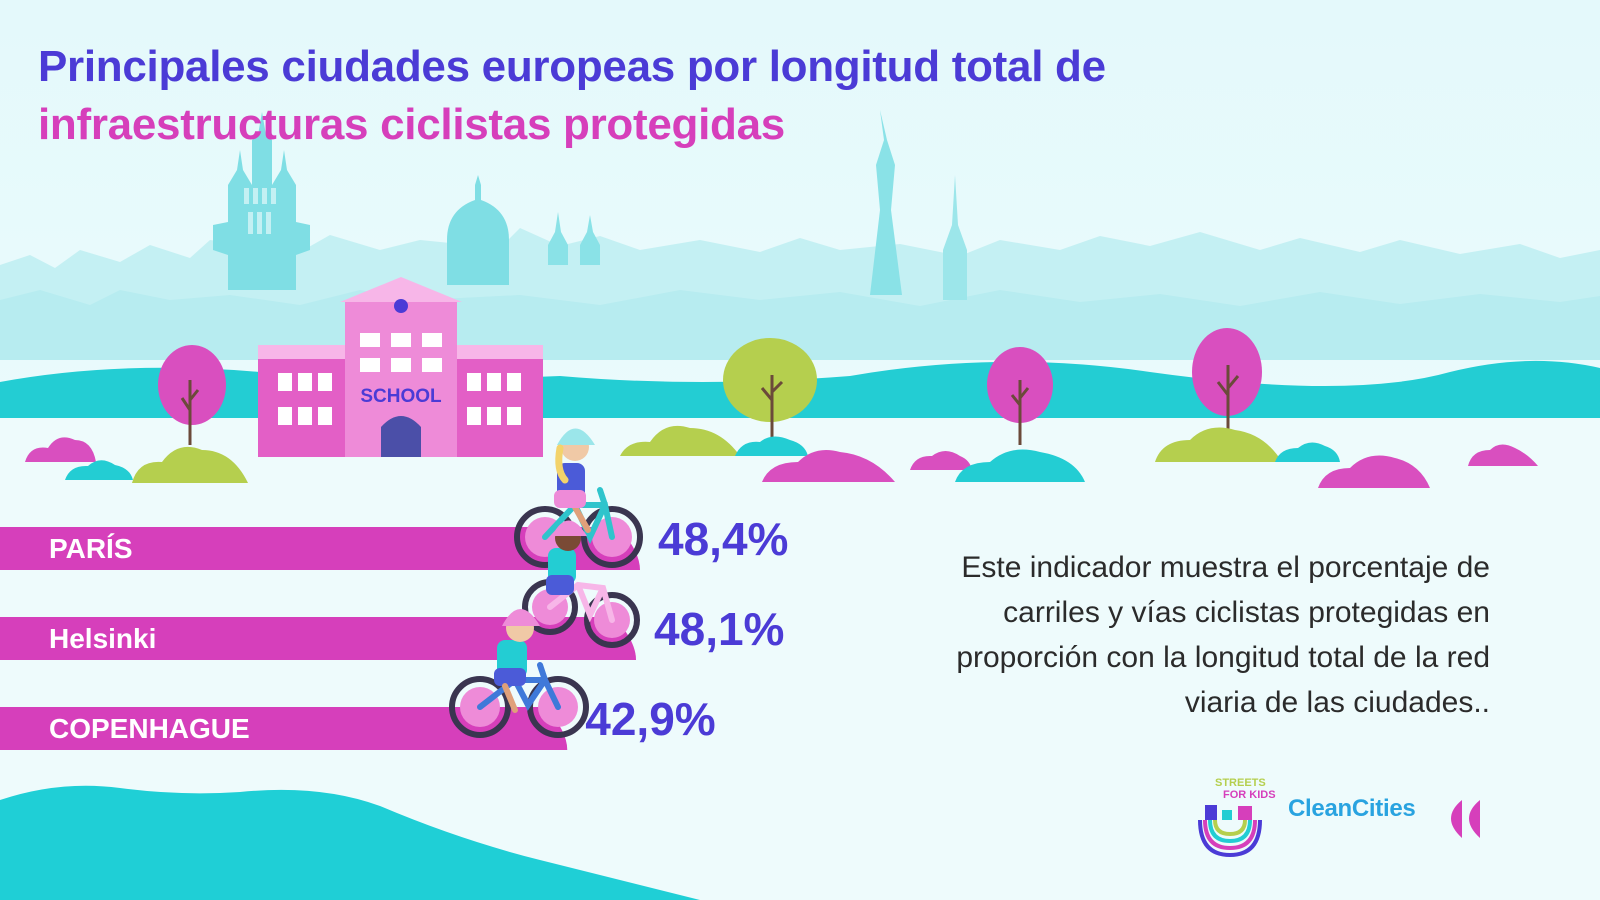 The image size is (1600, 900). What do you see at coordinates (401, 396) in the screenshot?
I see `school-sign: SCHOOL` at bounding box center [401, 396].